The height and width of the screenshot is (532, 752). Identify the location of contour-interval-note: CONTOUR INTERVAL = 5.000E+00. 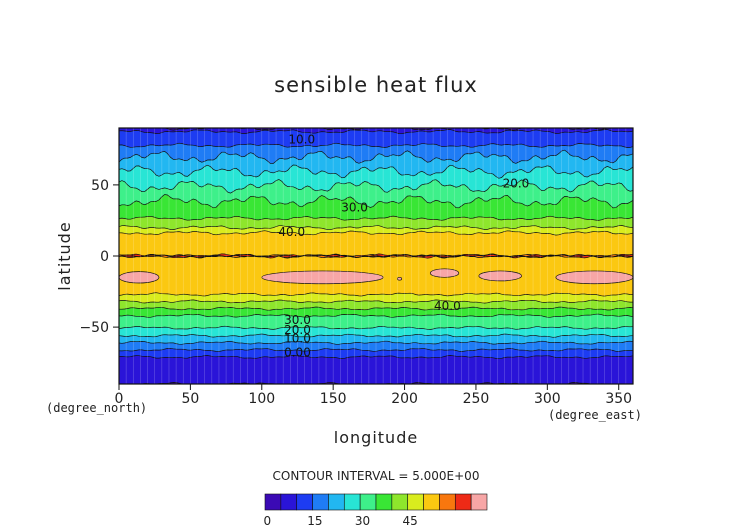
(376, 476).